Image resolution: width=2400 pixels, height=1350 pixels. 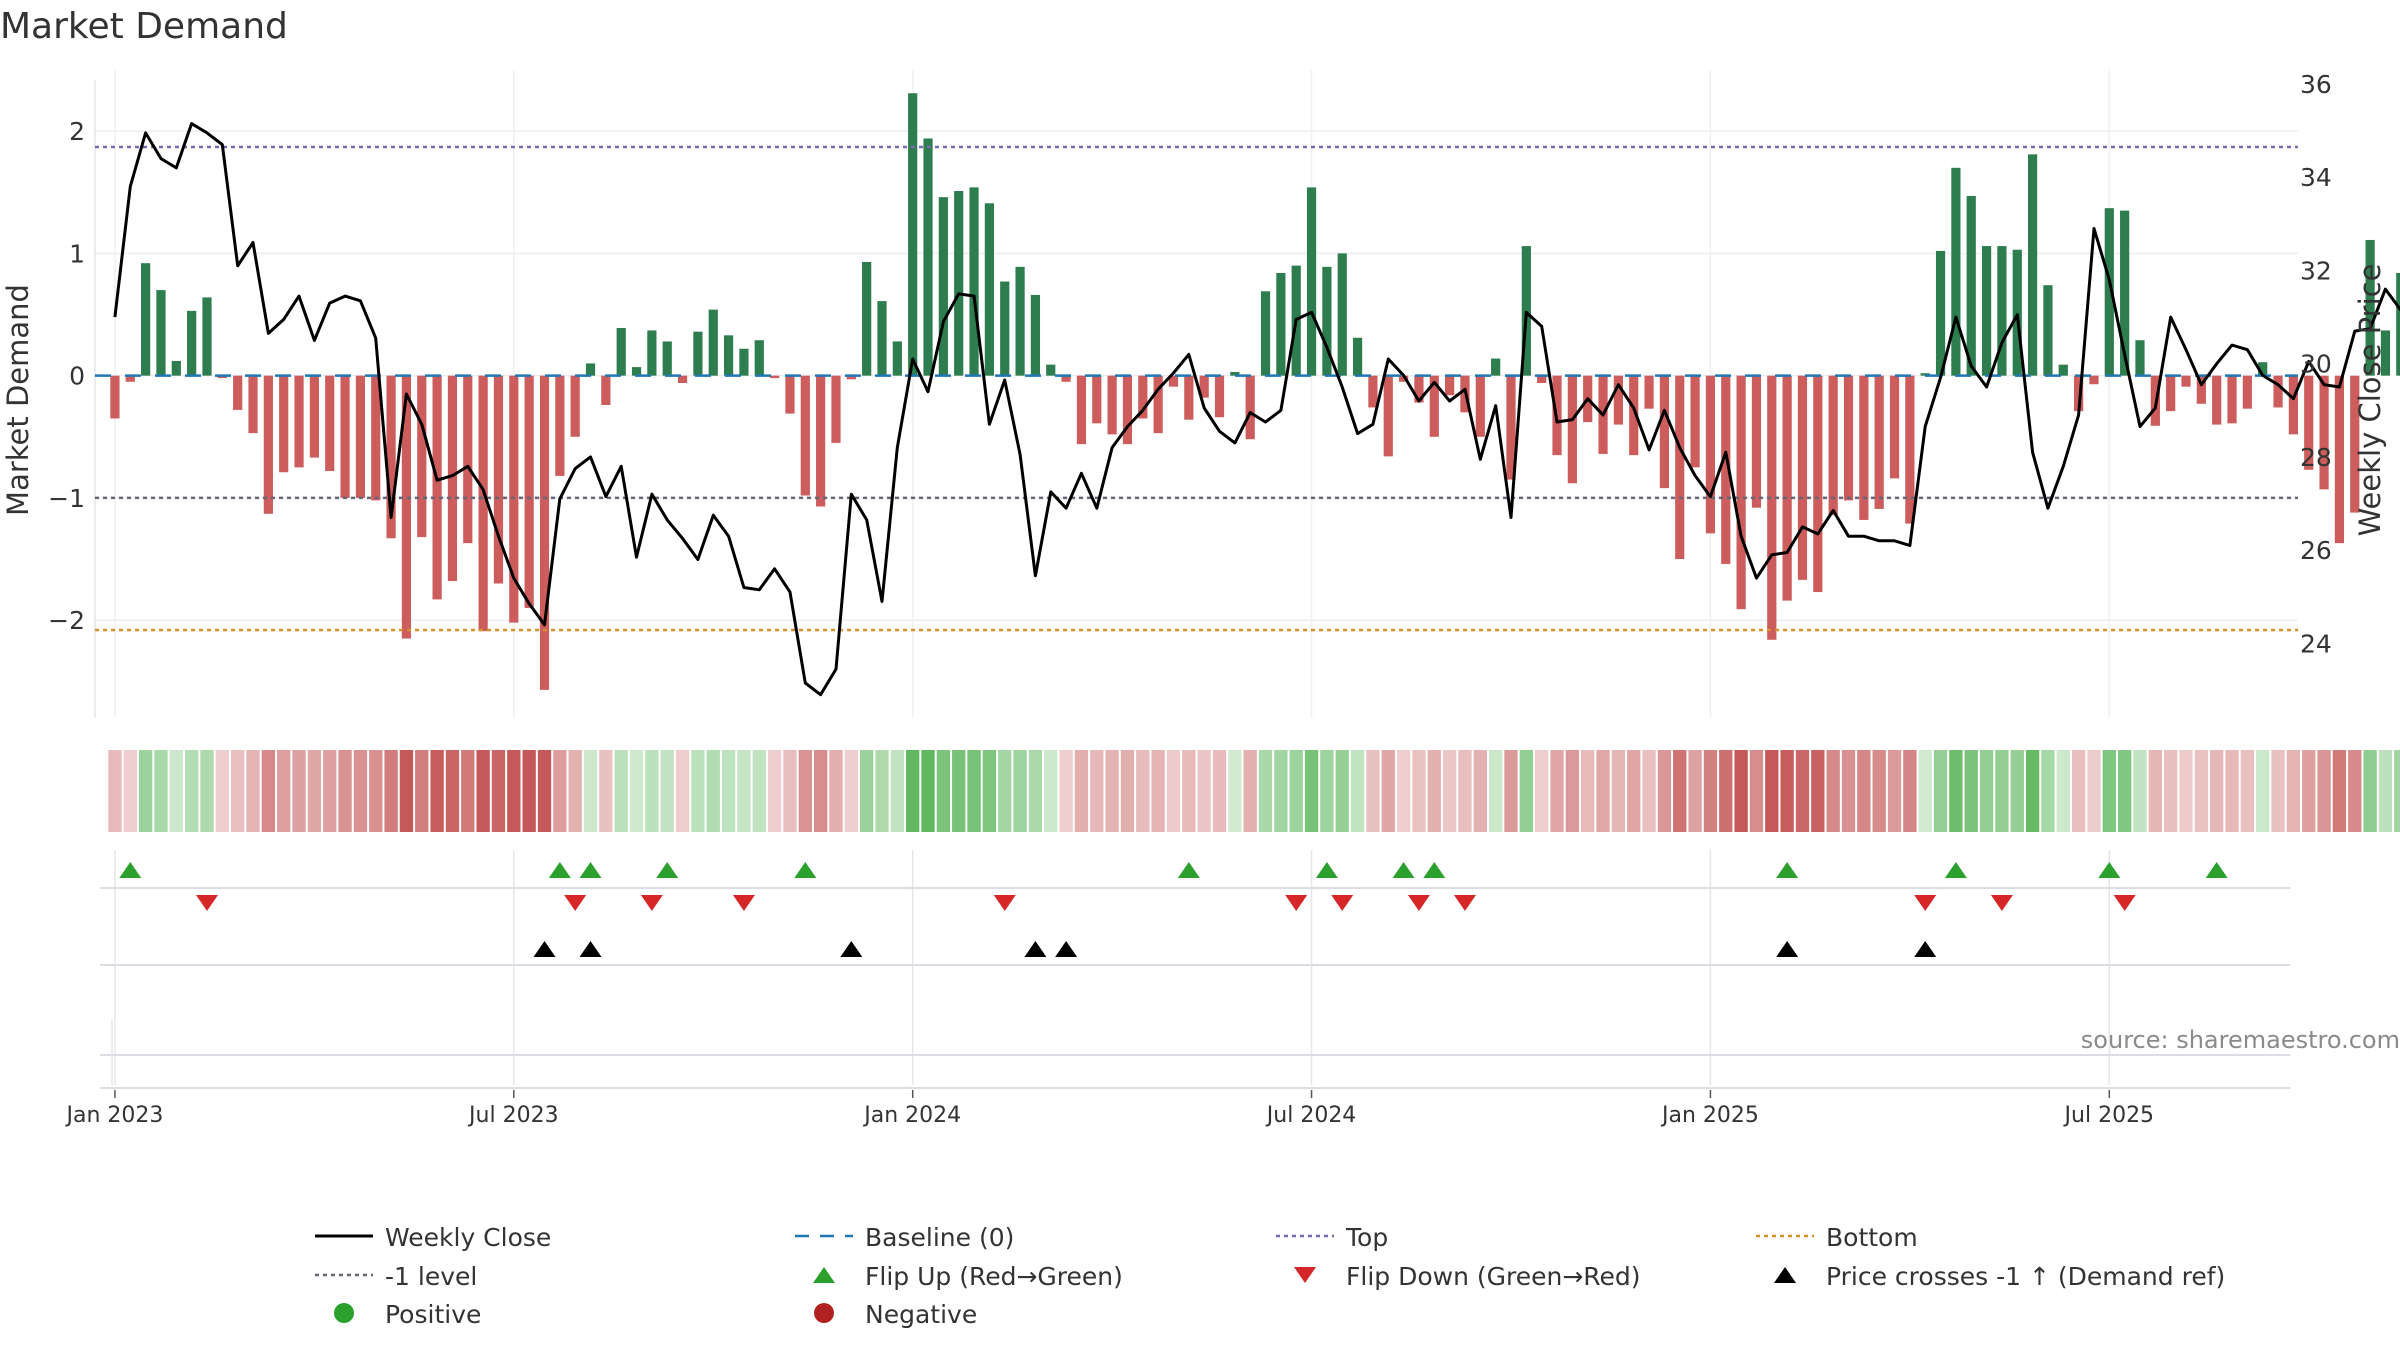 What do you see at coordinates (513, 1115) in the screenshot?
I see `date-tick-label: Jul 2023` at bounding box center [513, 1115].